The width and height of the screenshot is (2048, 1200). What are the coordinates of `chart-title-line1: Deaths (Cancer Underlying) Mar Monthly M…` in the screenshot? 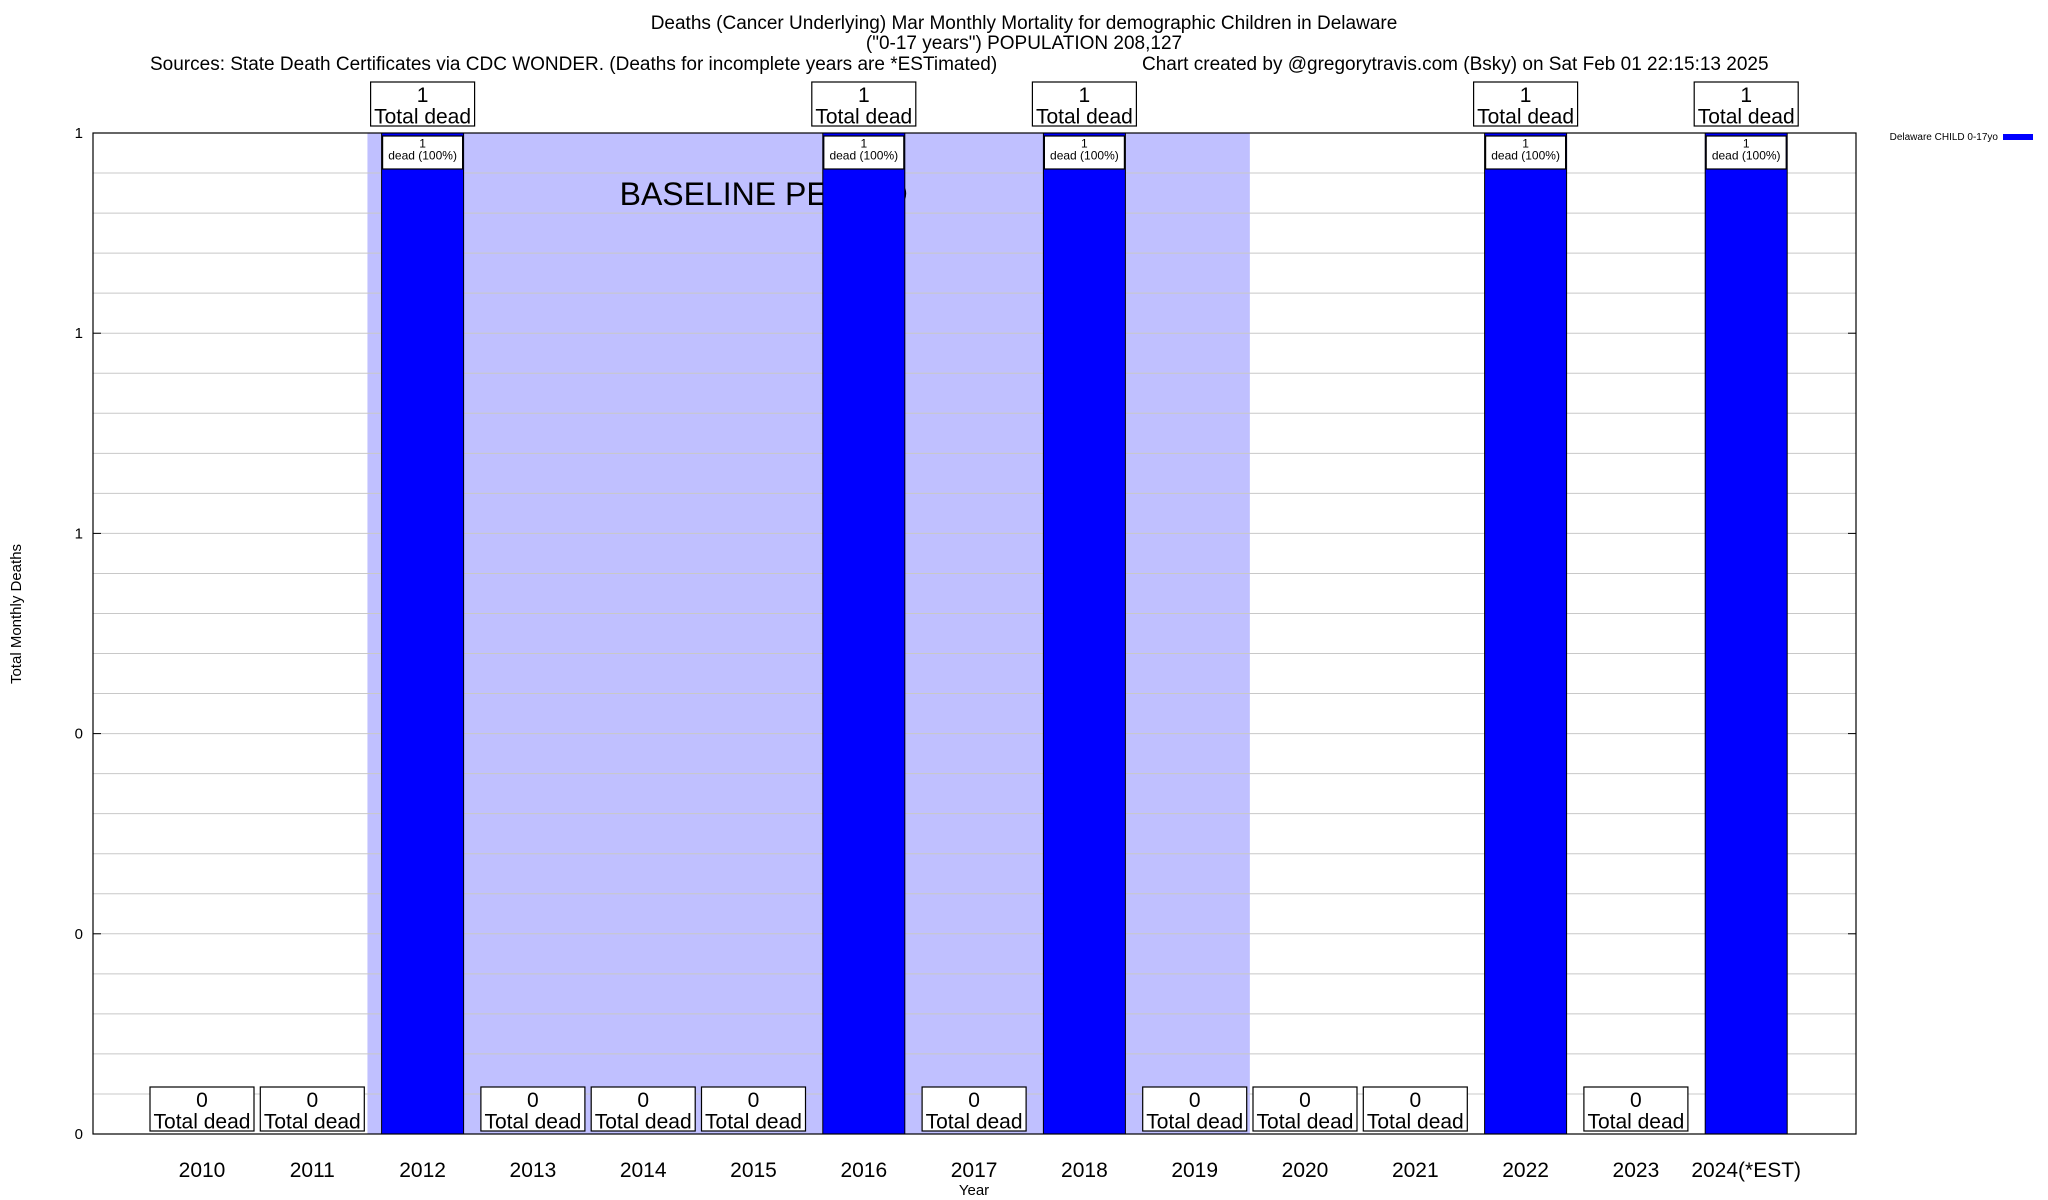 It's located at (1024, 23).